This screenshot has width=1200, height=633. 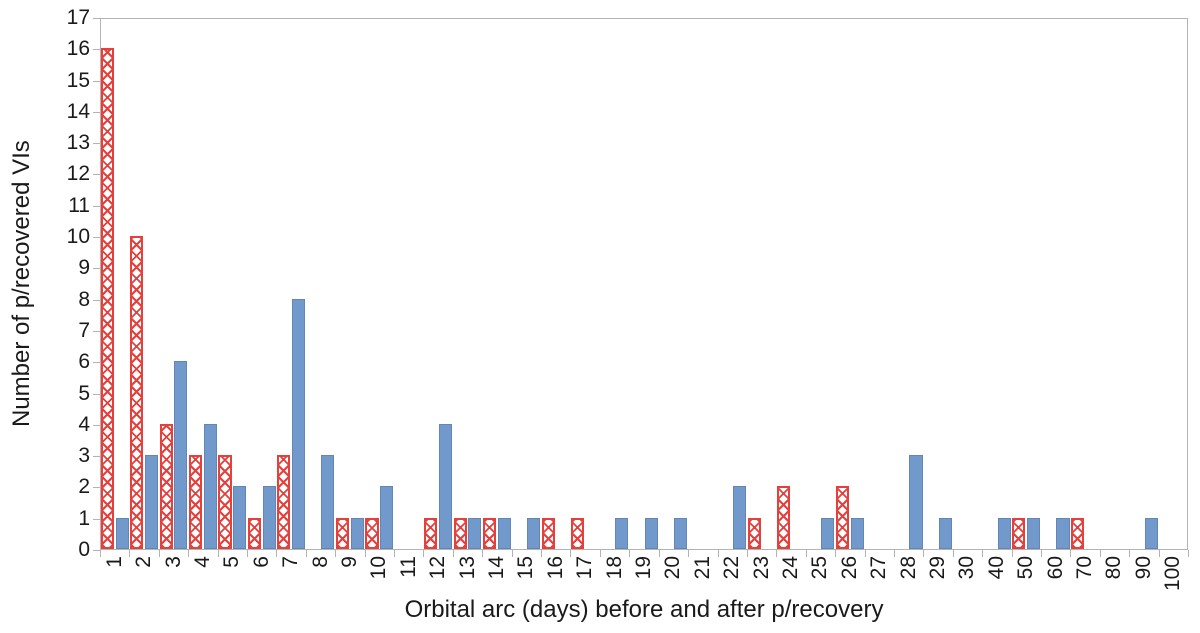 I want to click on x-tick-label: 2, so click(x=144, y=562).